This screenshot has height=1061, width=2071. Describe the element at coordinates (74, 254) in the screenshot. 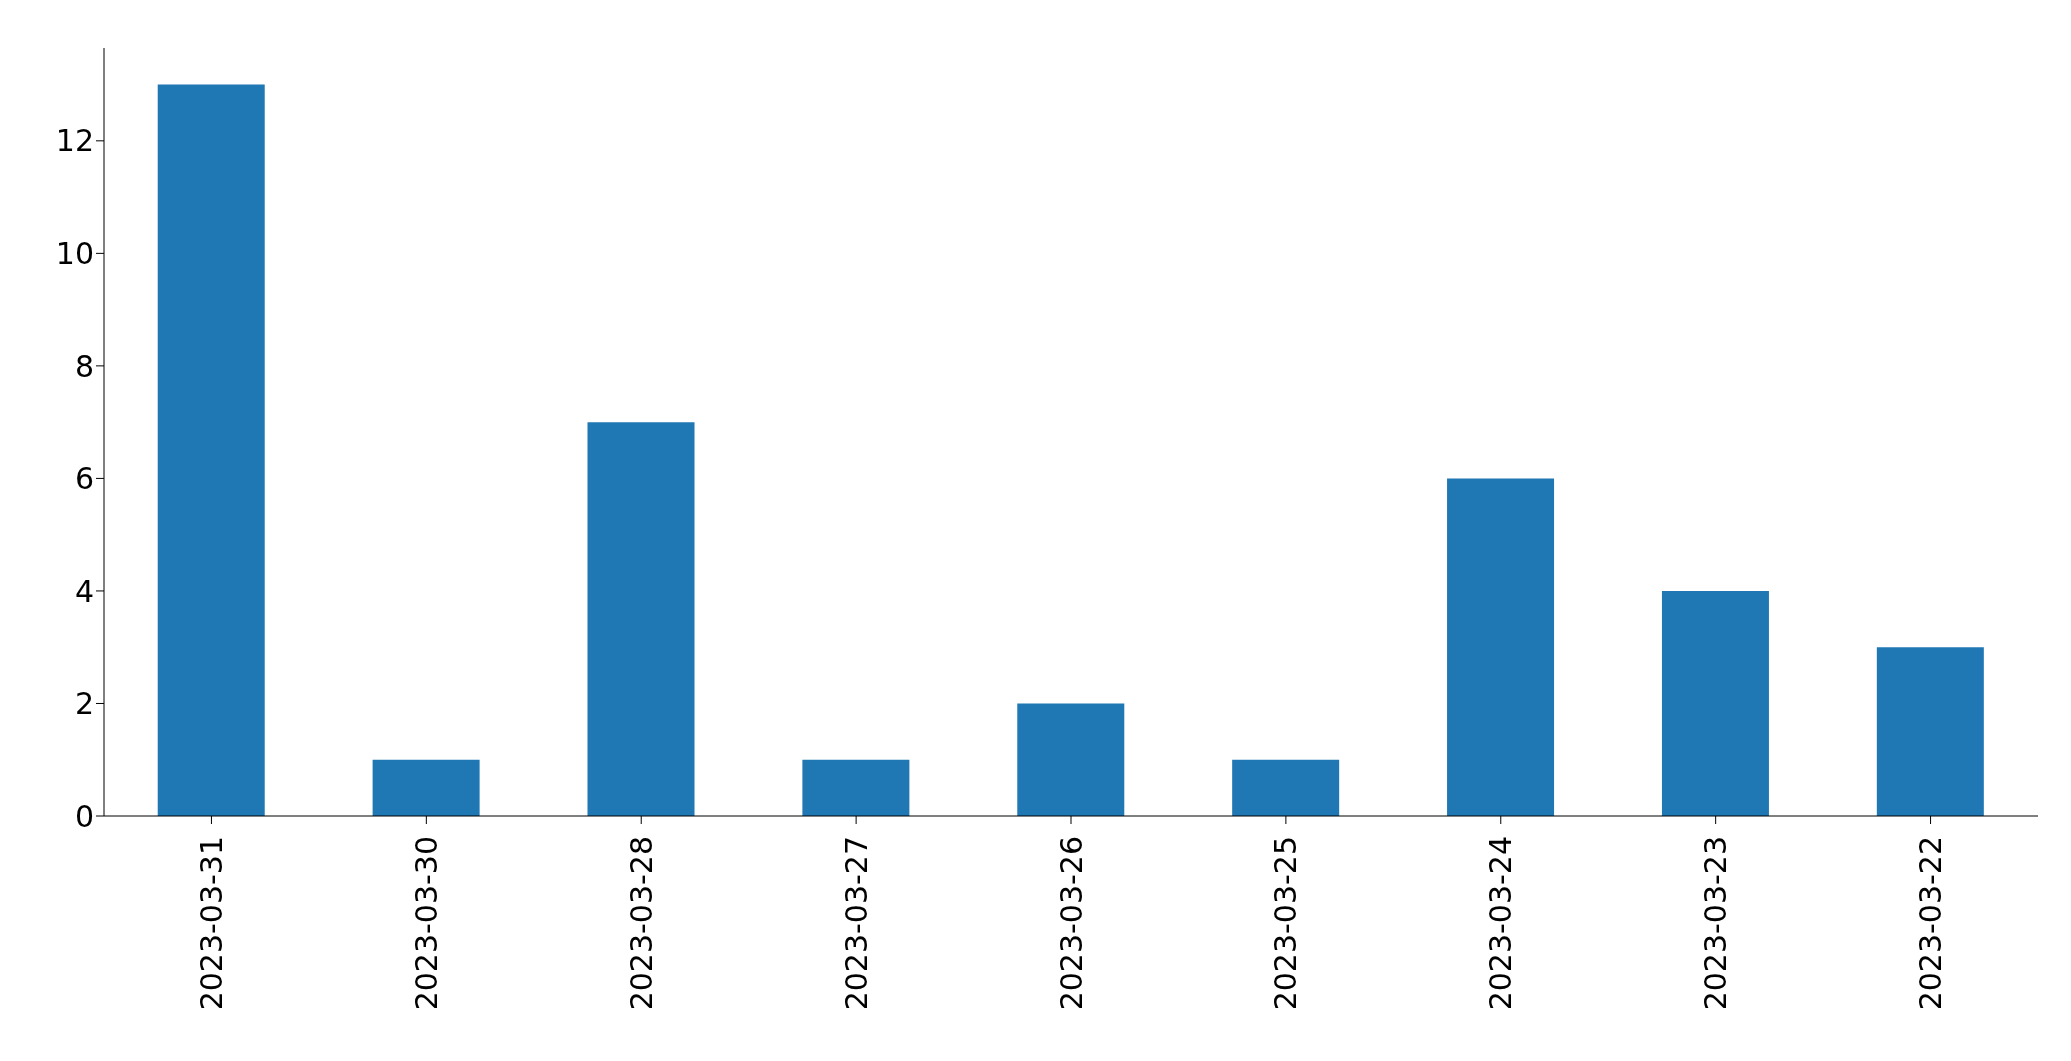

I see `y-tick-label: 10` at that location.